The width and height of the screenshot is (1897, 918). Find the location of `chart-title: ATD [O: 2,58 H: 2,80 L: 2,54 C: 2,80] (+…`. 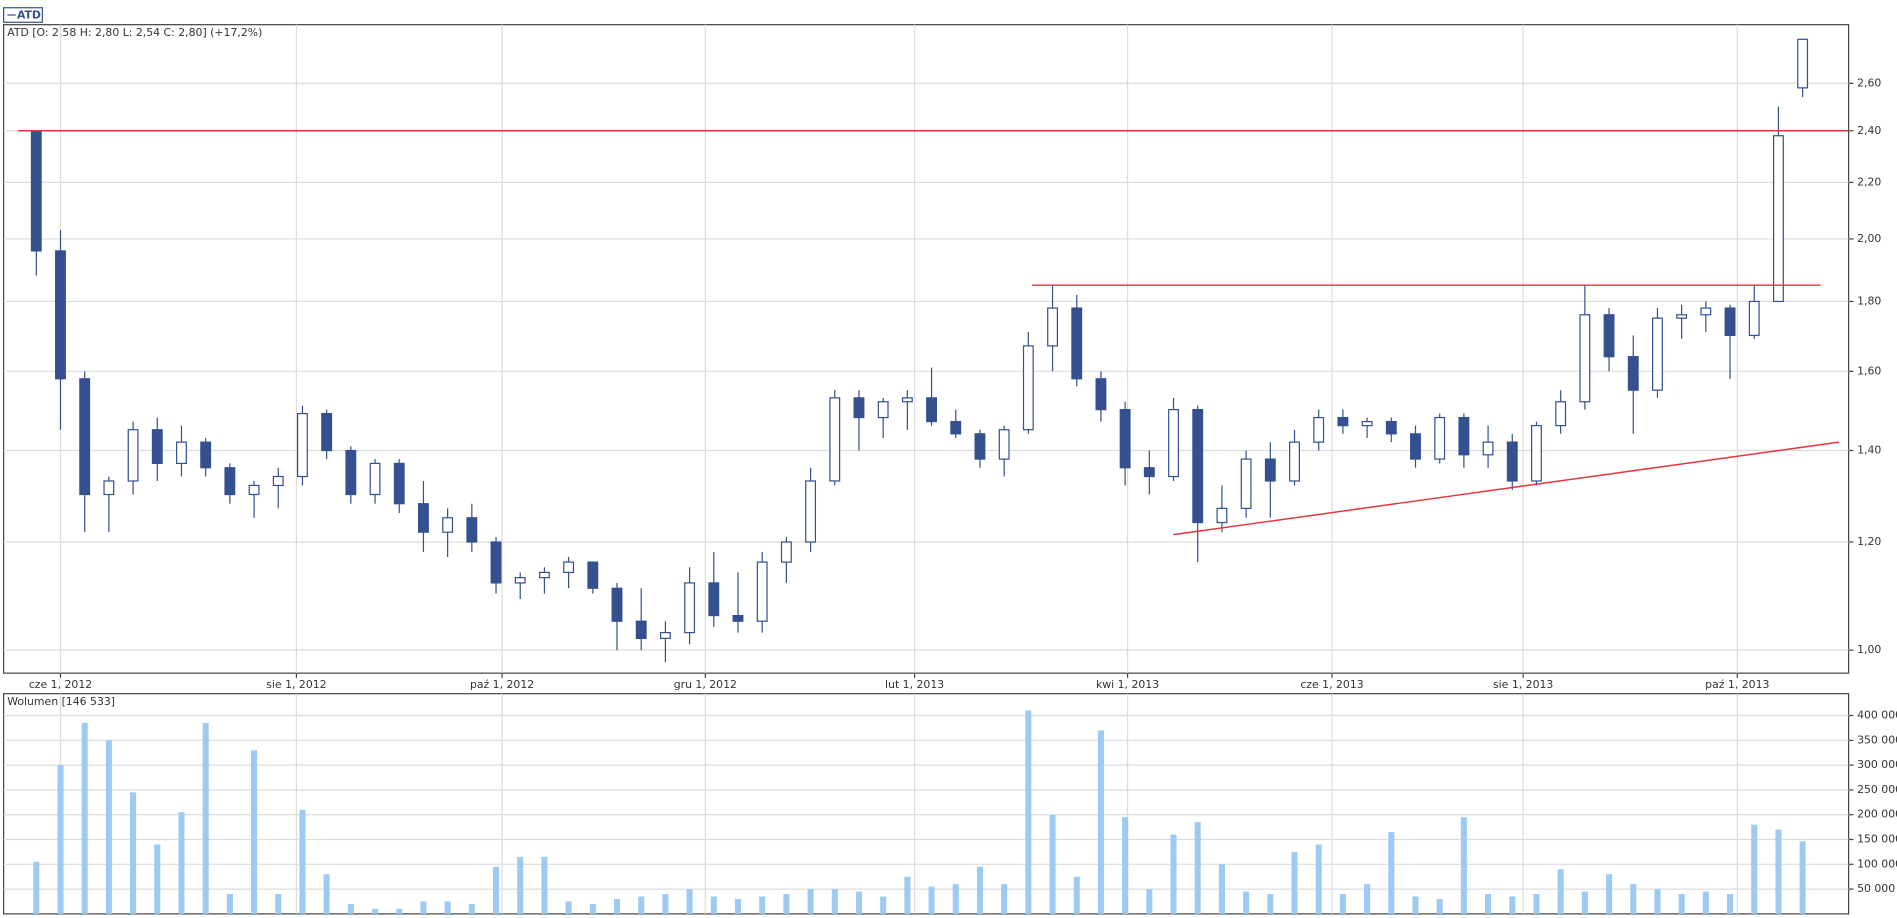

chart-title: ATD [O: 2,58 H: 2,80 L: 2,54 C: 2,80] (+… is located at coordinates (134, 32).